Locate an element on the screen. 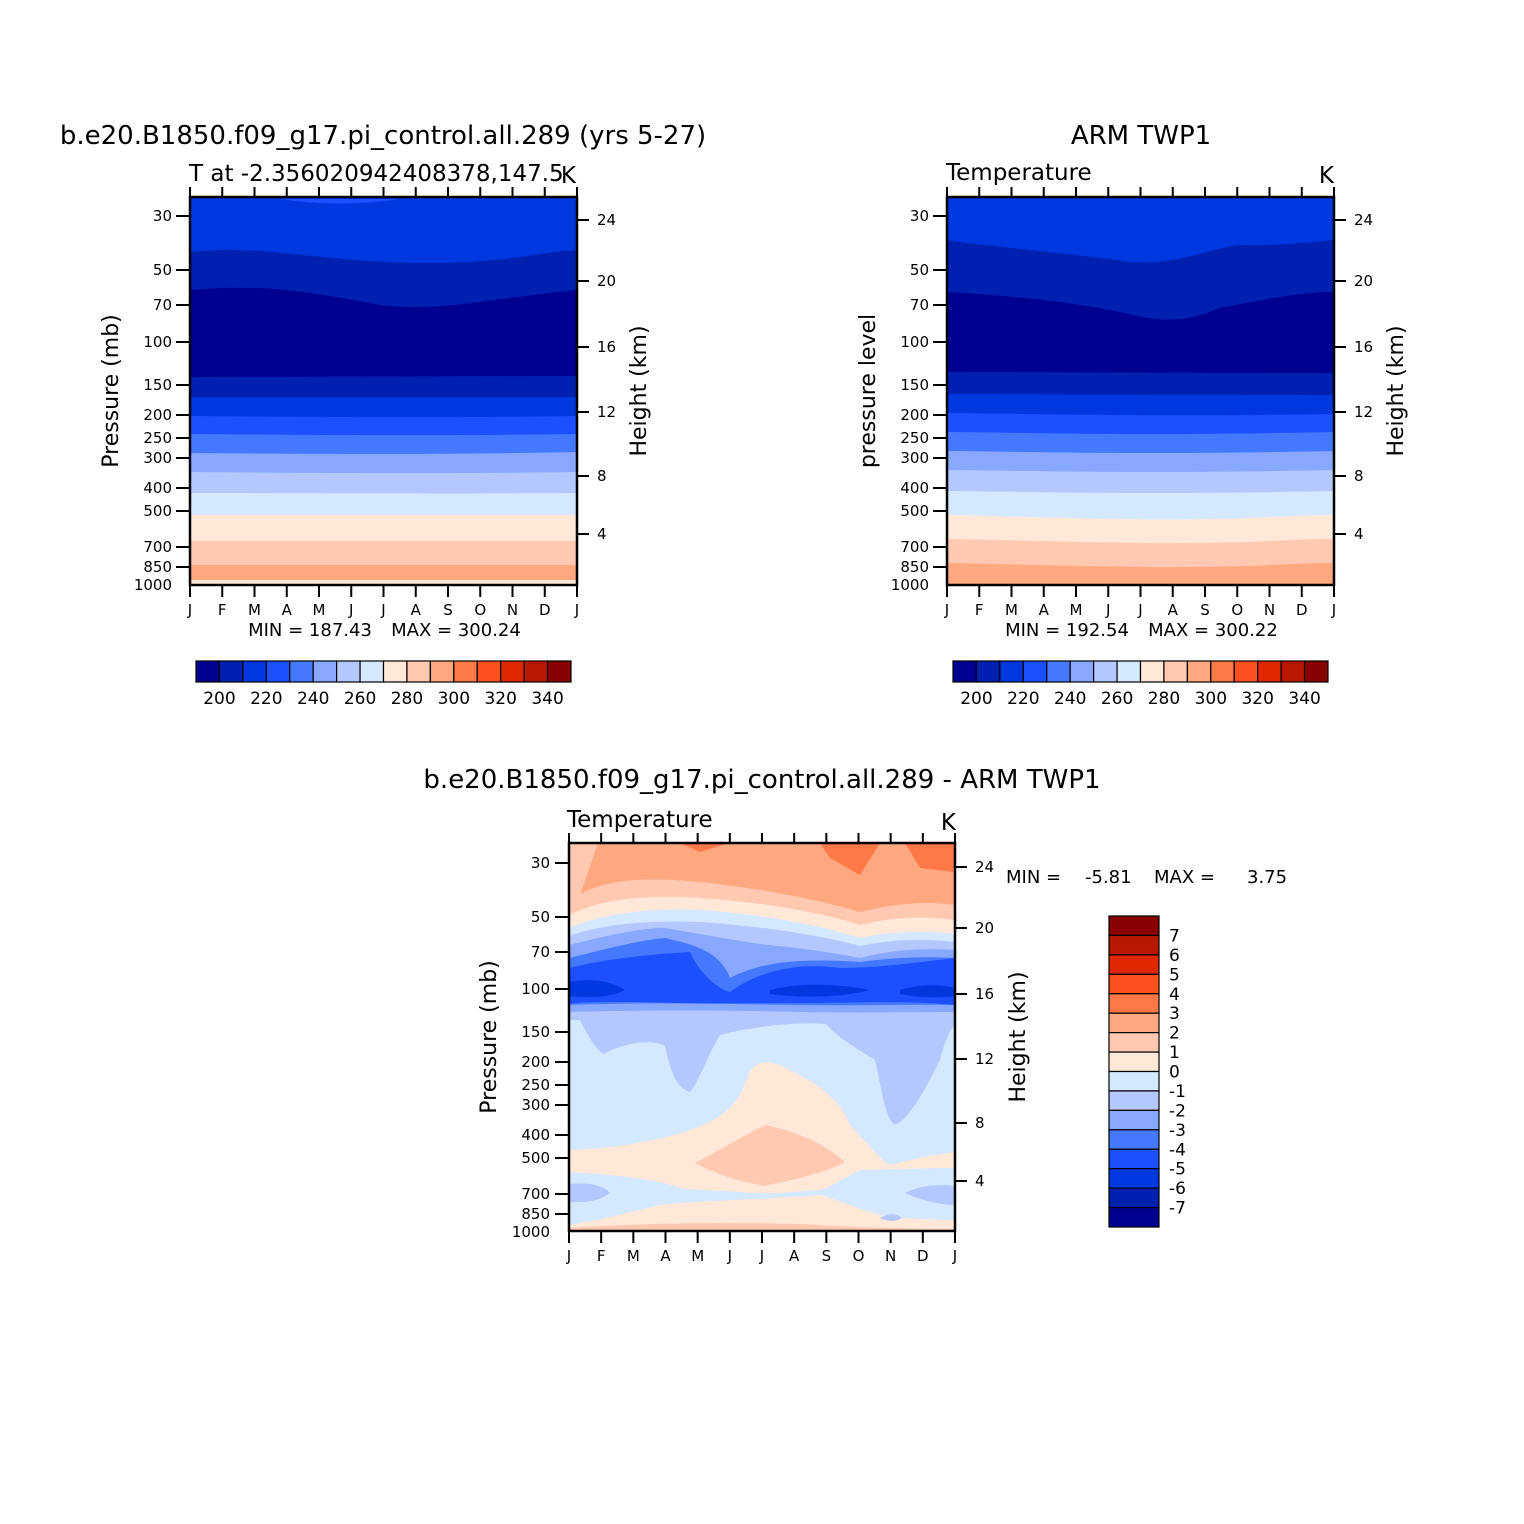 The height and width of the screenshot is (1524, 1524). colorbar-label: 0 is located at coordinates (1174, 1073).